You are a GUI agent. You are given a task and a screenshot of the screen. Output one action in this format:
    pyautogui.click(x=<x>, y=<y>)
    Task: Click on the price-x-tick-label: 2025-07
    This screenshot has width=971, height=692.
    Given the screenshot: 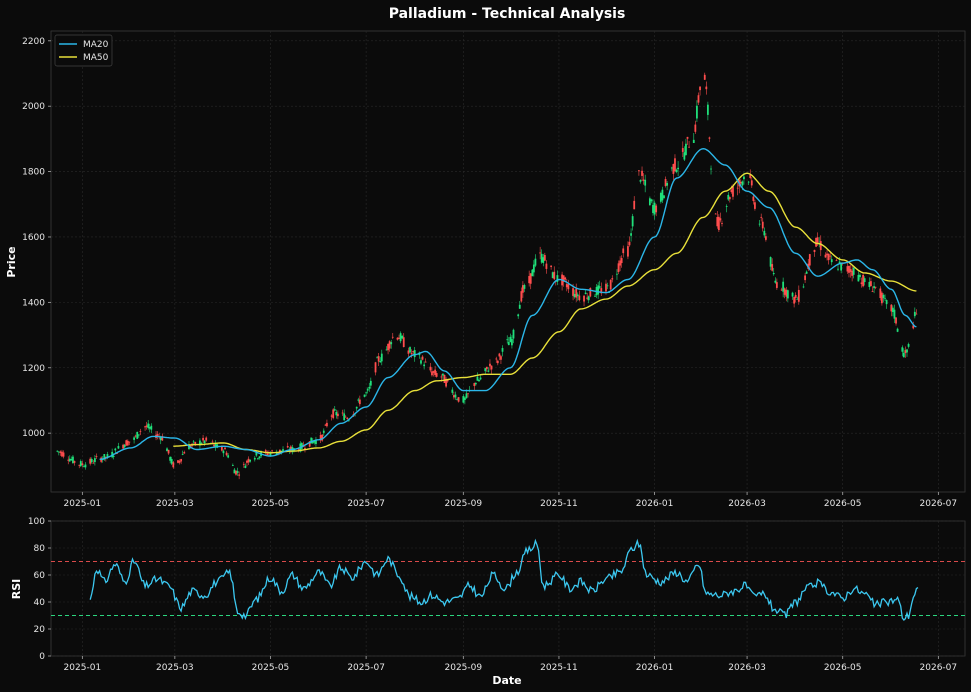 What is the action you would take?
    pyautogui.click(x=366, y=504)
    